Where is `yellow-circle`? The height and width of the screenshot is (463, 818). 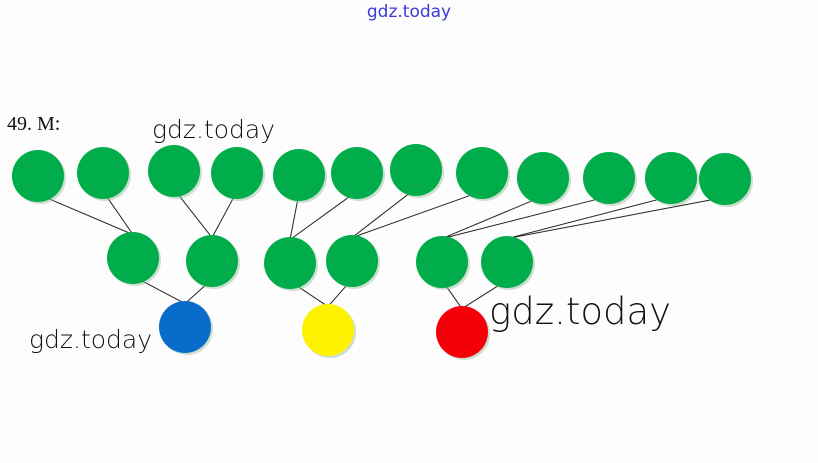 yellow-circle is located at coordinates (328, 330).